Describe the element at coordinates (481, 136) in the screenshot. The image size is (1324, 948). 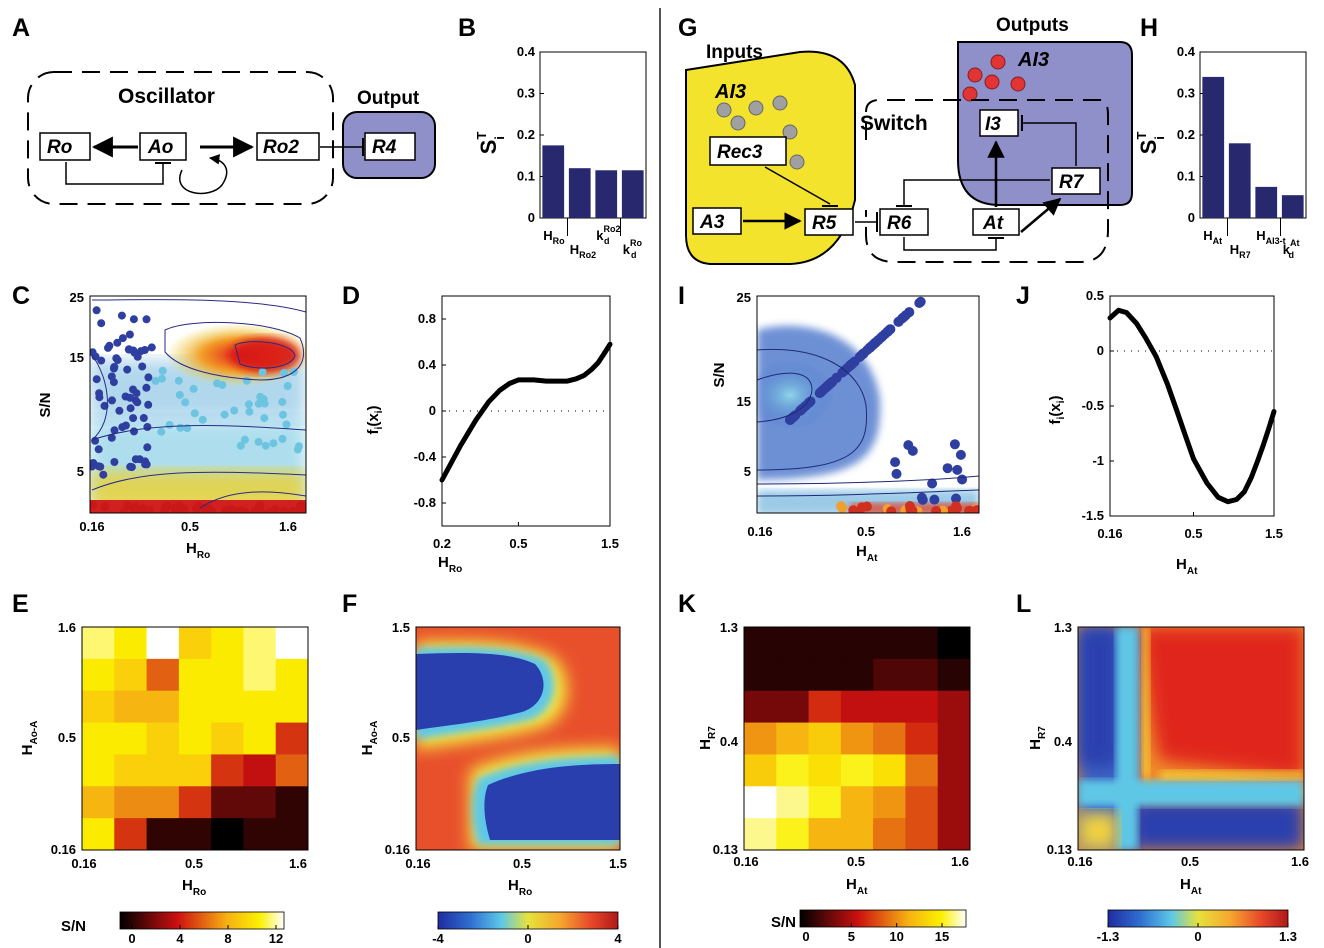
I see `ylabel-sup: T` at that location.